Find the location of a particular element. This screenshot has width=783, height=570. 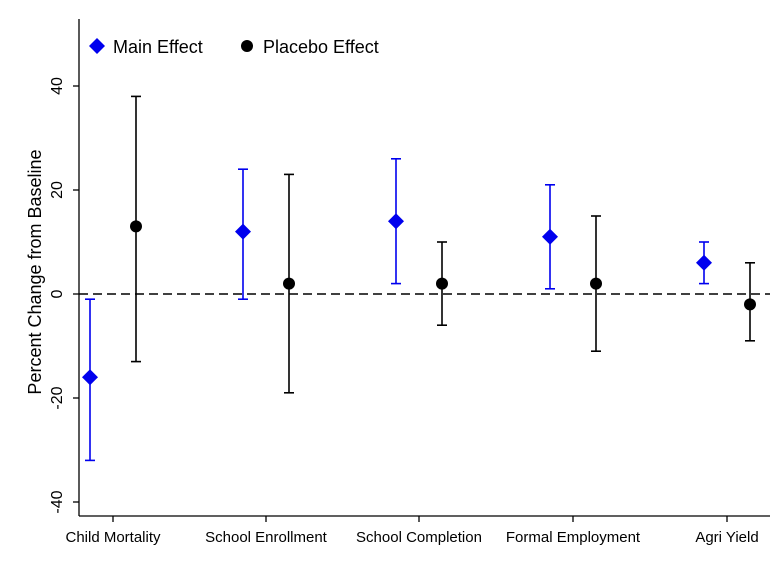

legend-placebo-effect-label: Placebo Effect is located at coordinates (321, 47).